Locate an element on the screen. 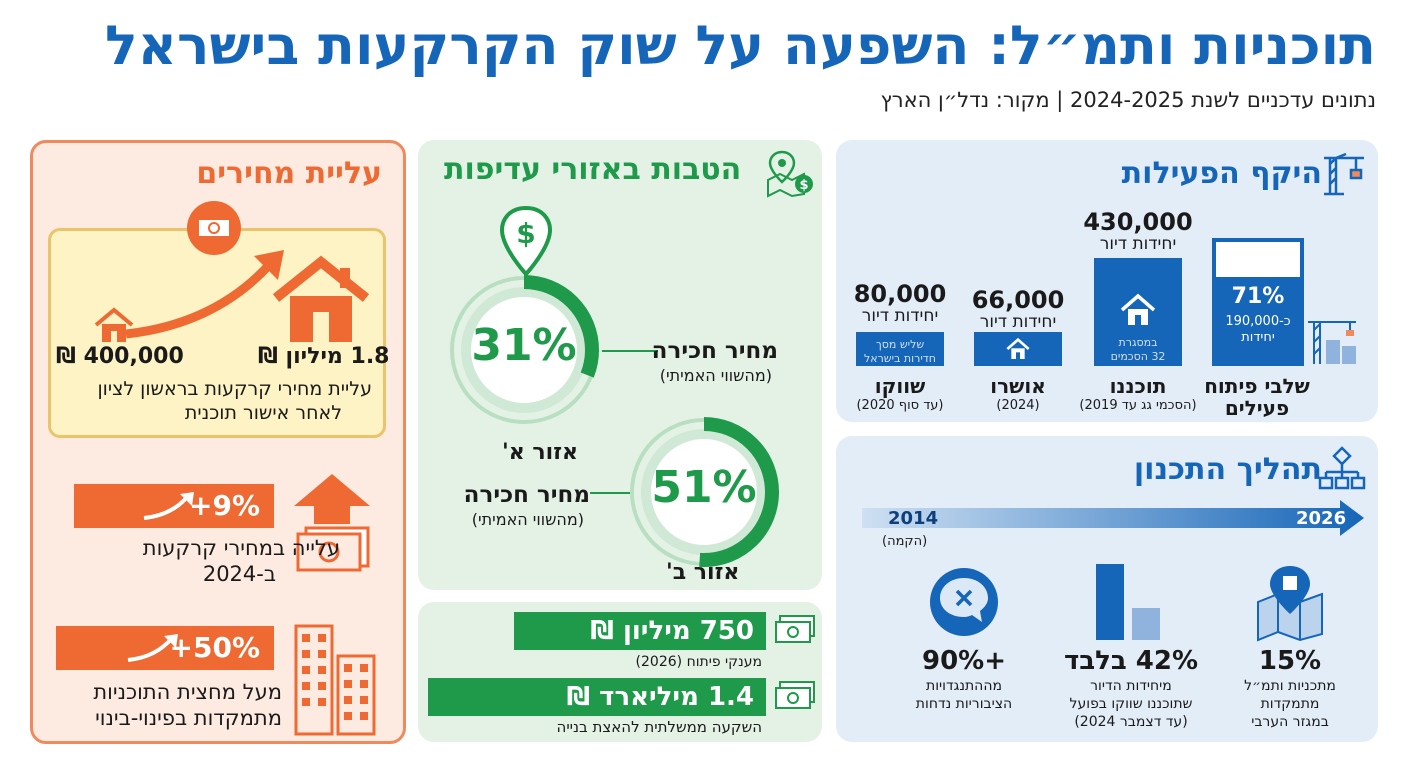 The image size is (1408, 768). zone-a-name: אזור א' is located at coordinates (540, 452).